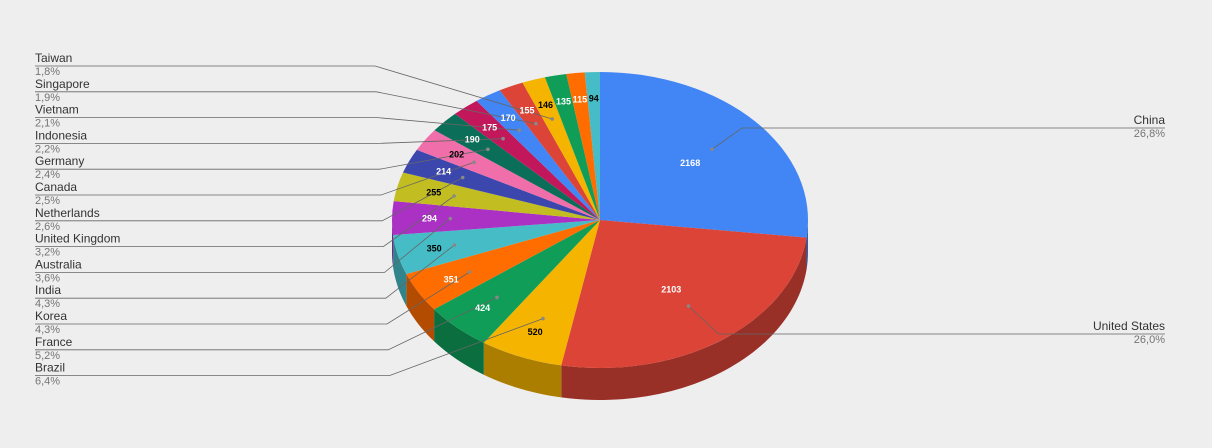 This screenshot has height=448, width=1212. I want to click on slice-value-taiwan: 146, so click(545, 105).